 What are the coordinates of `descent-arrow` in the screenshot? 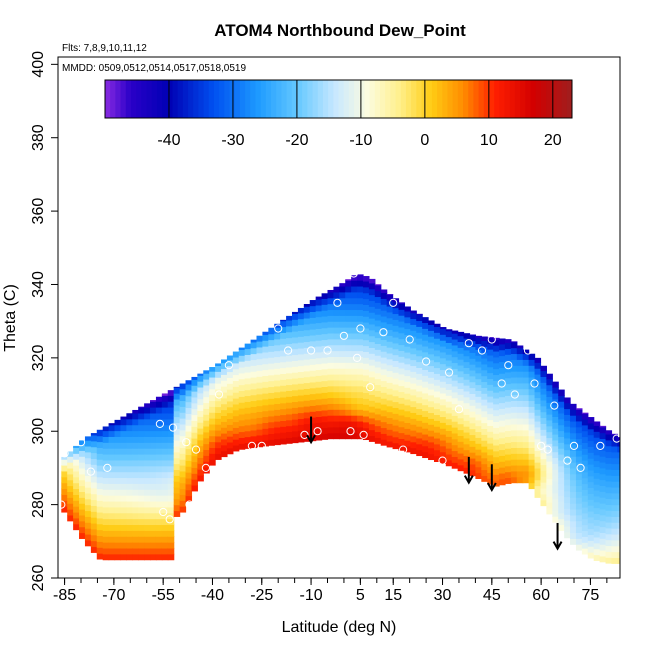 It's located at (468, 470).